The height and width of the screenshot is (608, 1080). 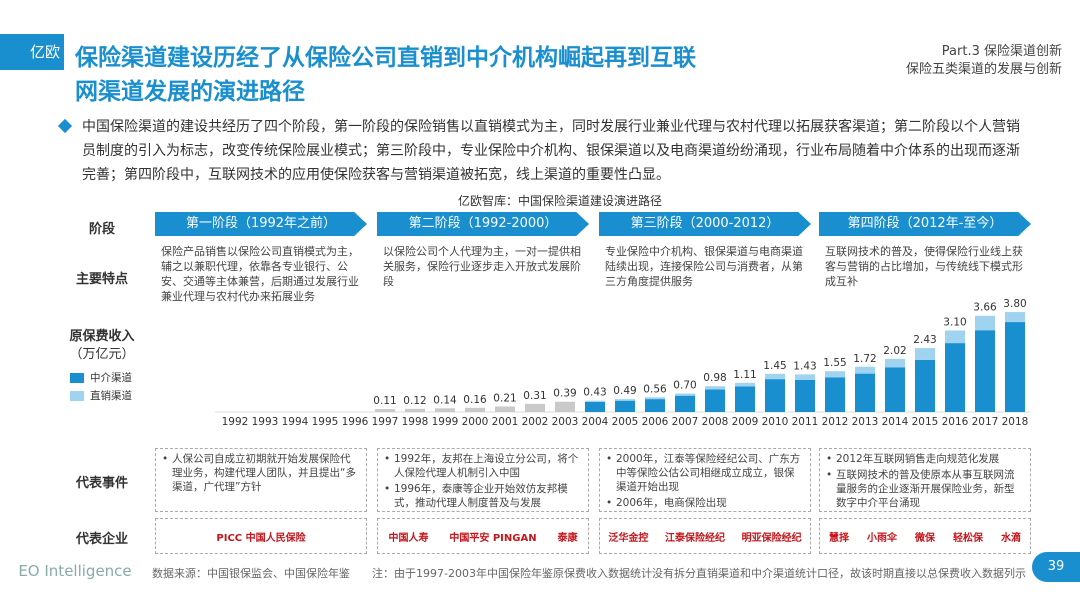 What do you see at coordinates (805, 422) in the screenshot?
I see `x-tick-label: 2011` at bounding box center [805, 422].